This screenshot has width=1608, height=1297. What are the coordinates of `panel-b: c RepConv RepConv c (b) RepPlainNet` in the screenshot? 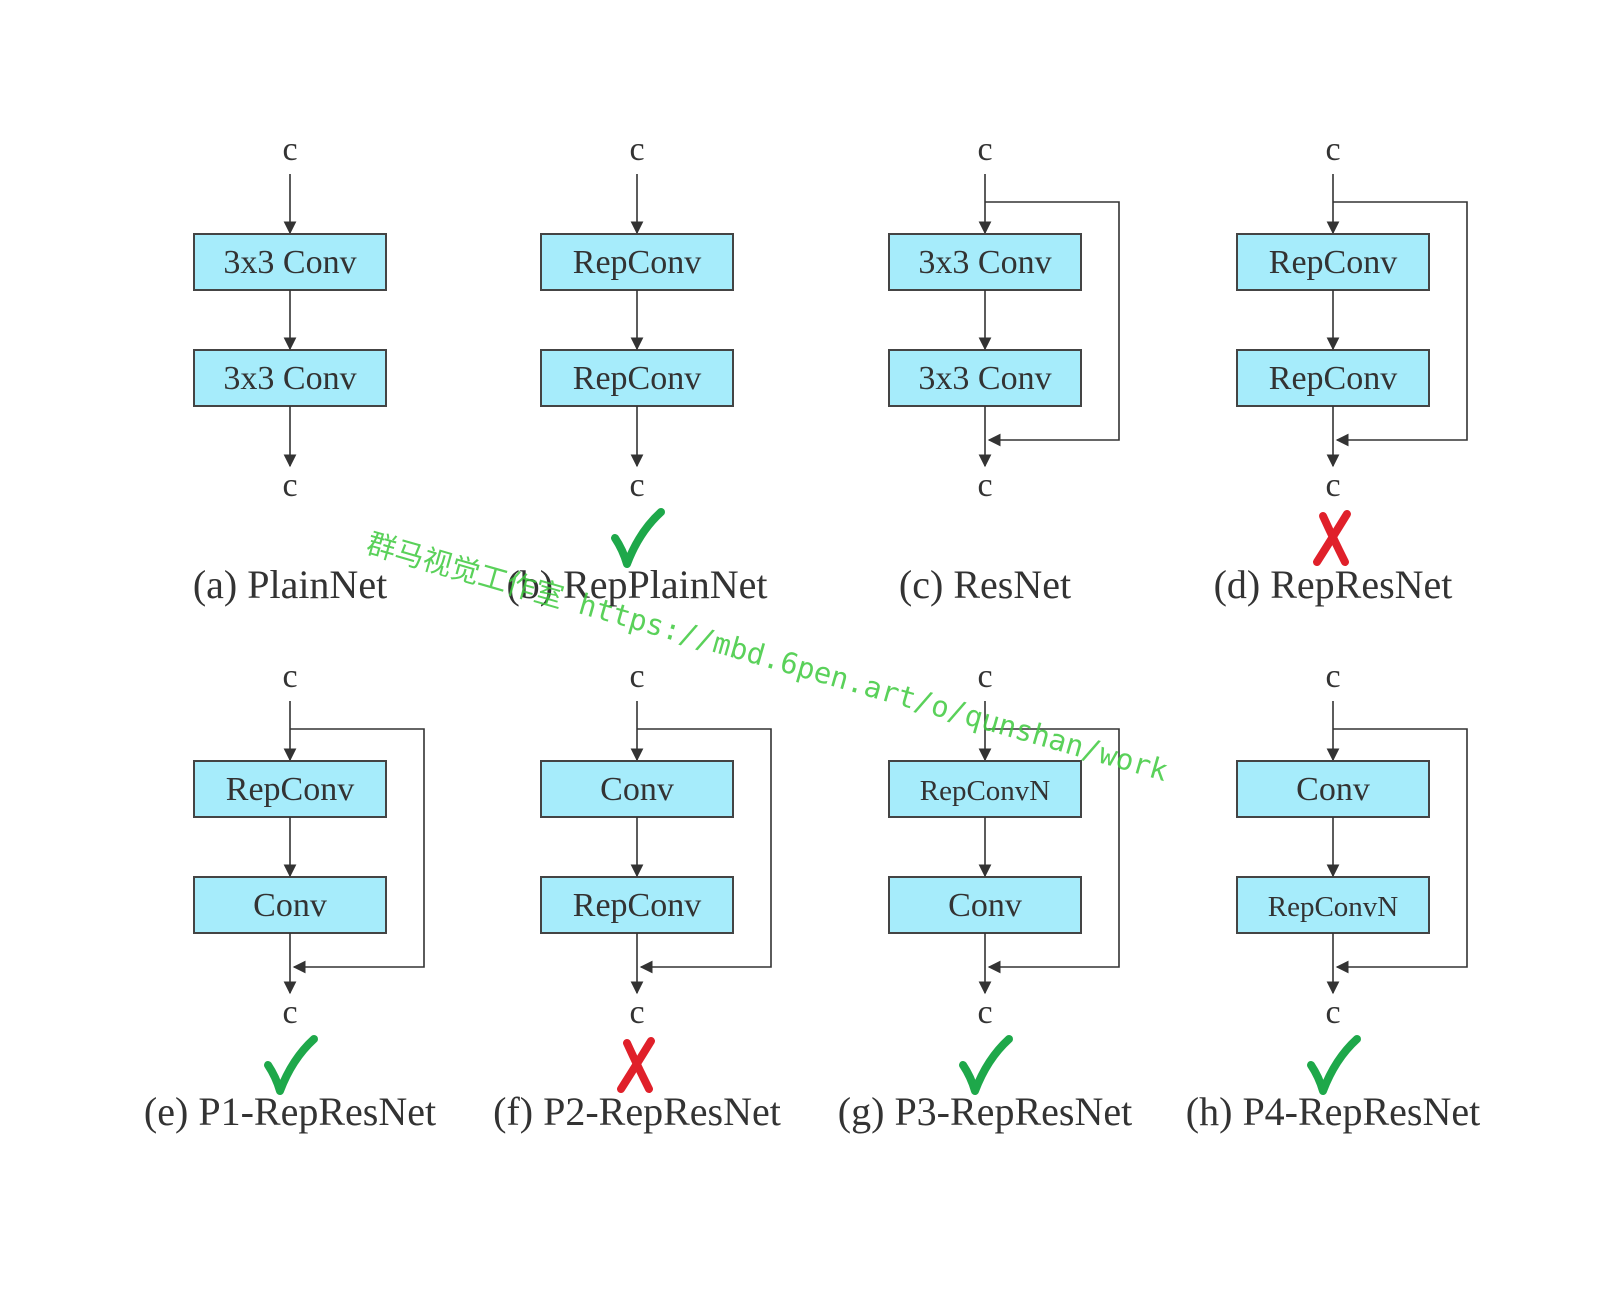 It's located at (636, 369).